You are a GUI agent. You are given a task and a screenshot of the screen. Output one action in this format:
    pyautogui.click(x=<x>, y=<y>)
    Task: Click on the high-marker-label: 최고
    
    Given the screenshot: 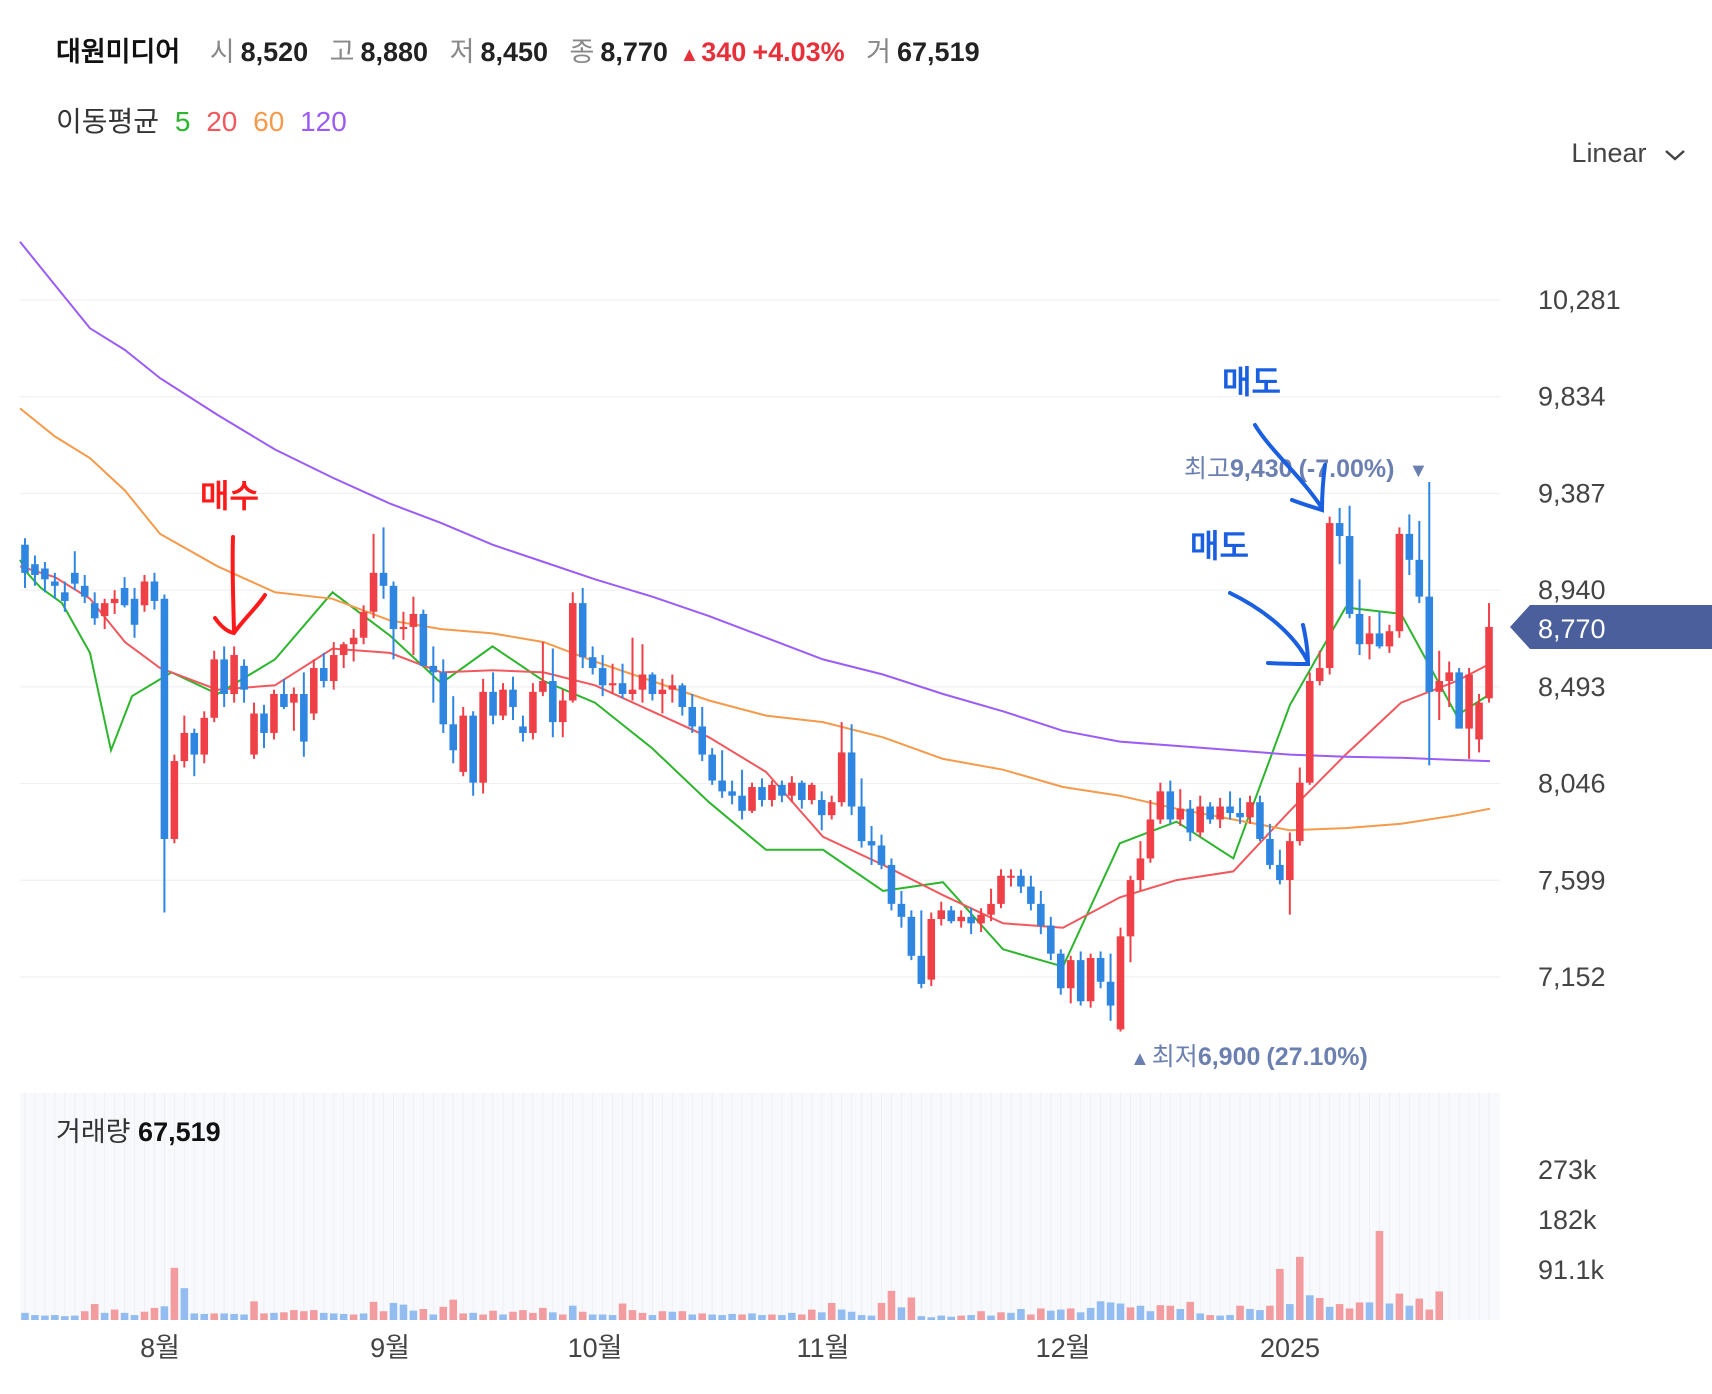 What is the action you would take?
    pyautogui.click(x=1207, y=469)
    